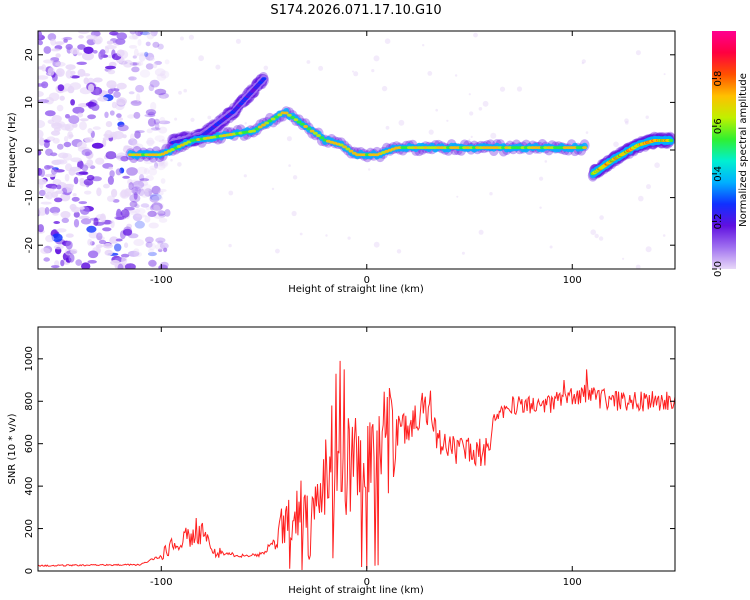  What do you see at coordinates (356, 289) in the screenshot?
I see `heatmap-x-label: Height of straight line (km)` at bounding box center [356, 289].